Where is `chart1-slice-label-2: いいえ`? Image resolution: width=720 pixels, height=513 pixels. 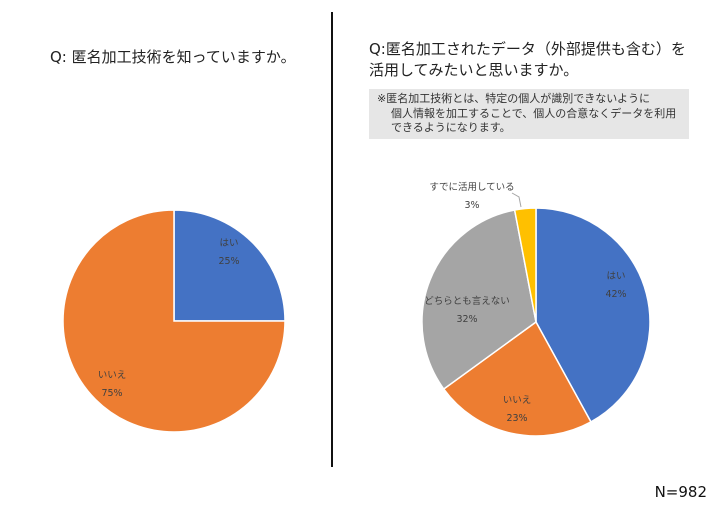
chart1-slice-label-2: いいえ is located at coordinates (112, 375).